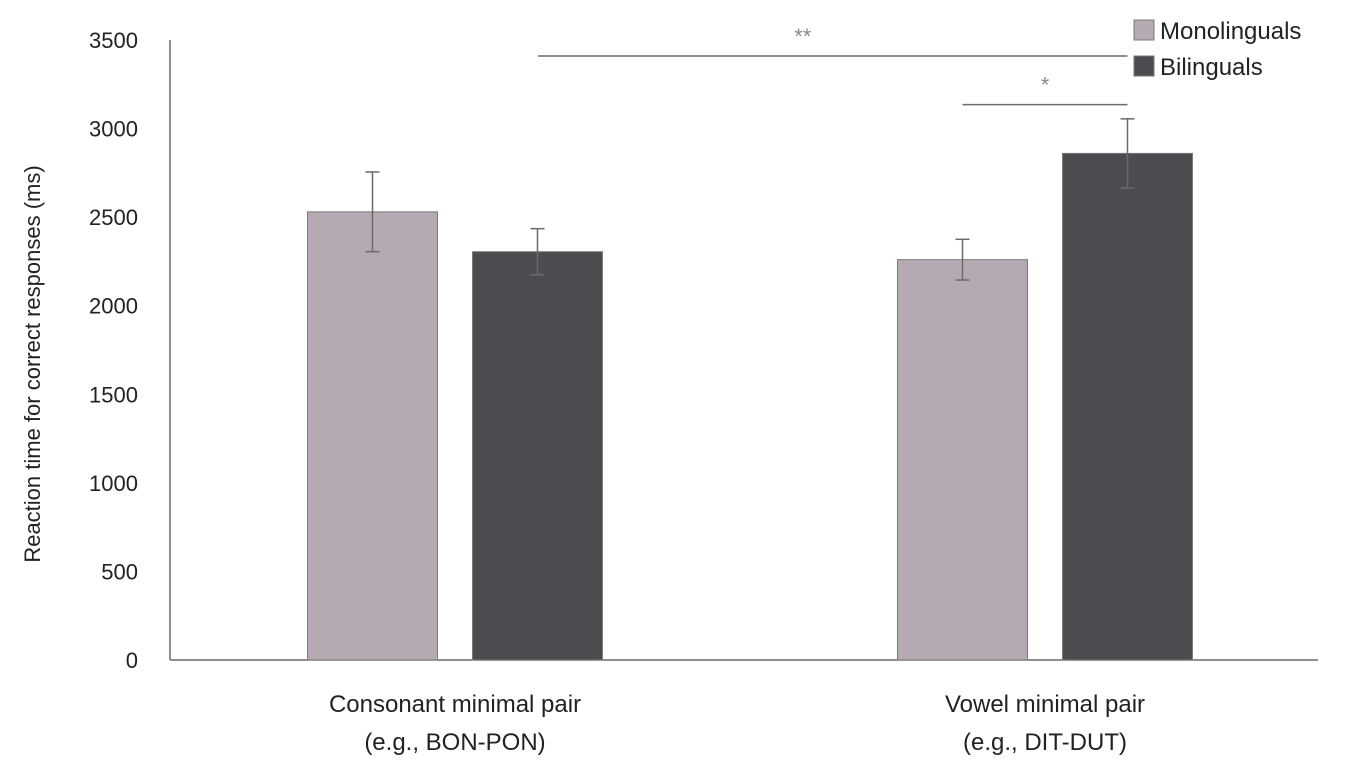 The width and height of the screenshot is (1350, 774). Describe the element at coordinates (1045, 704) in the screenshot. I see `category-label-line: Vowel minimal pair` at that location.